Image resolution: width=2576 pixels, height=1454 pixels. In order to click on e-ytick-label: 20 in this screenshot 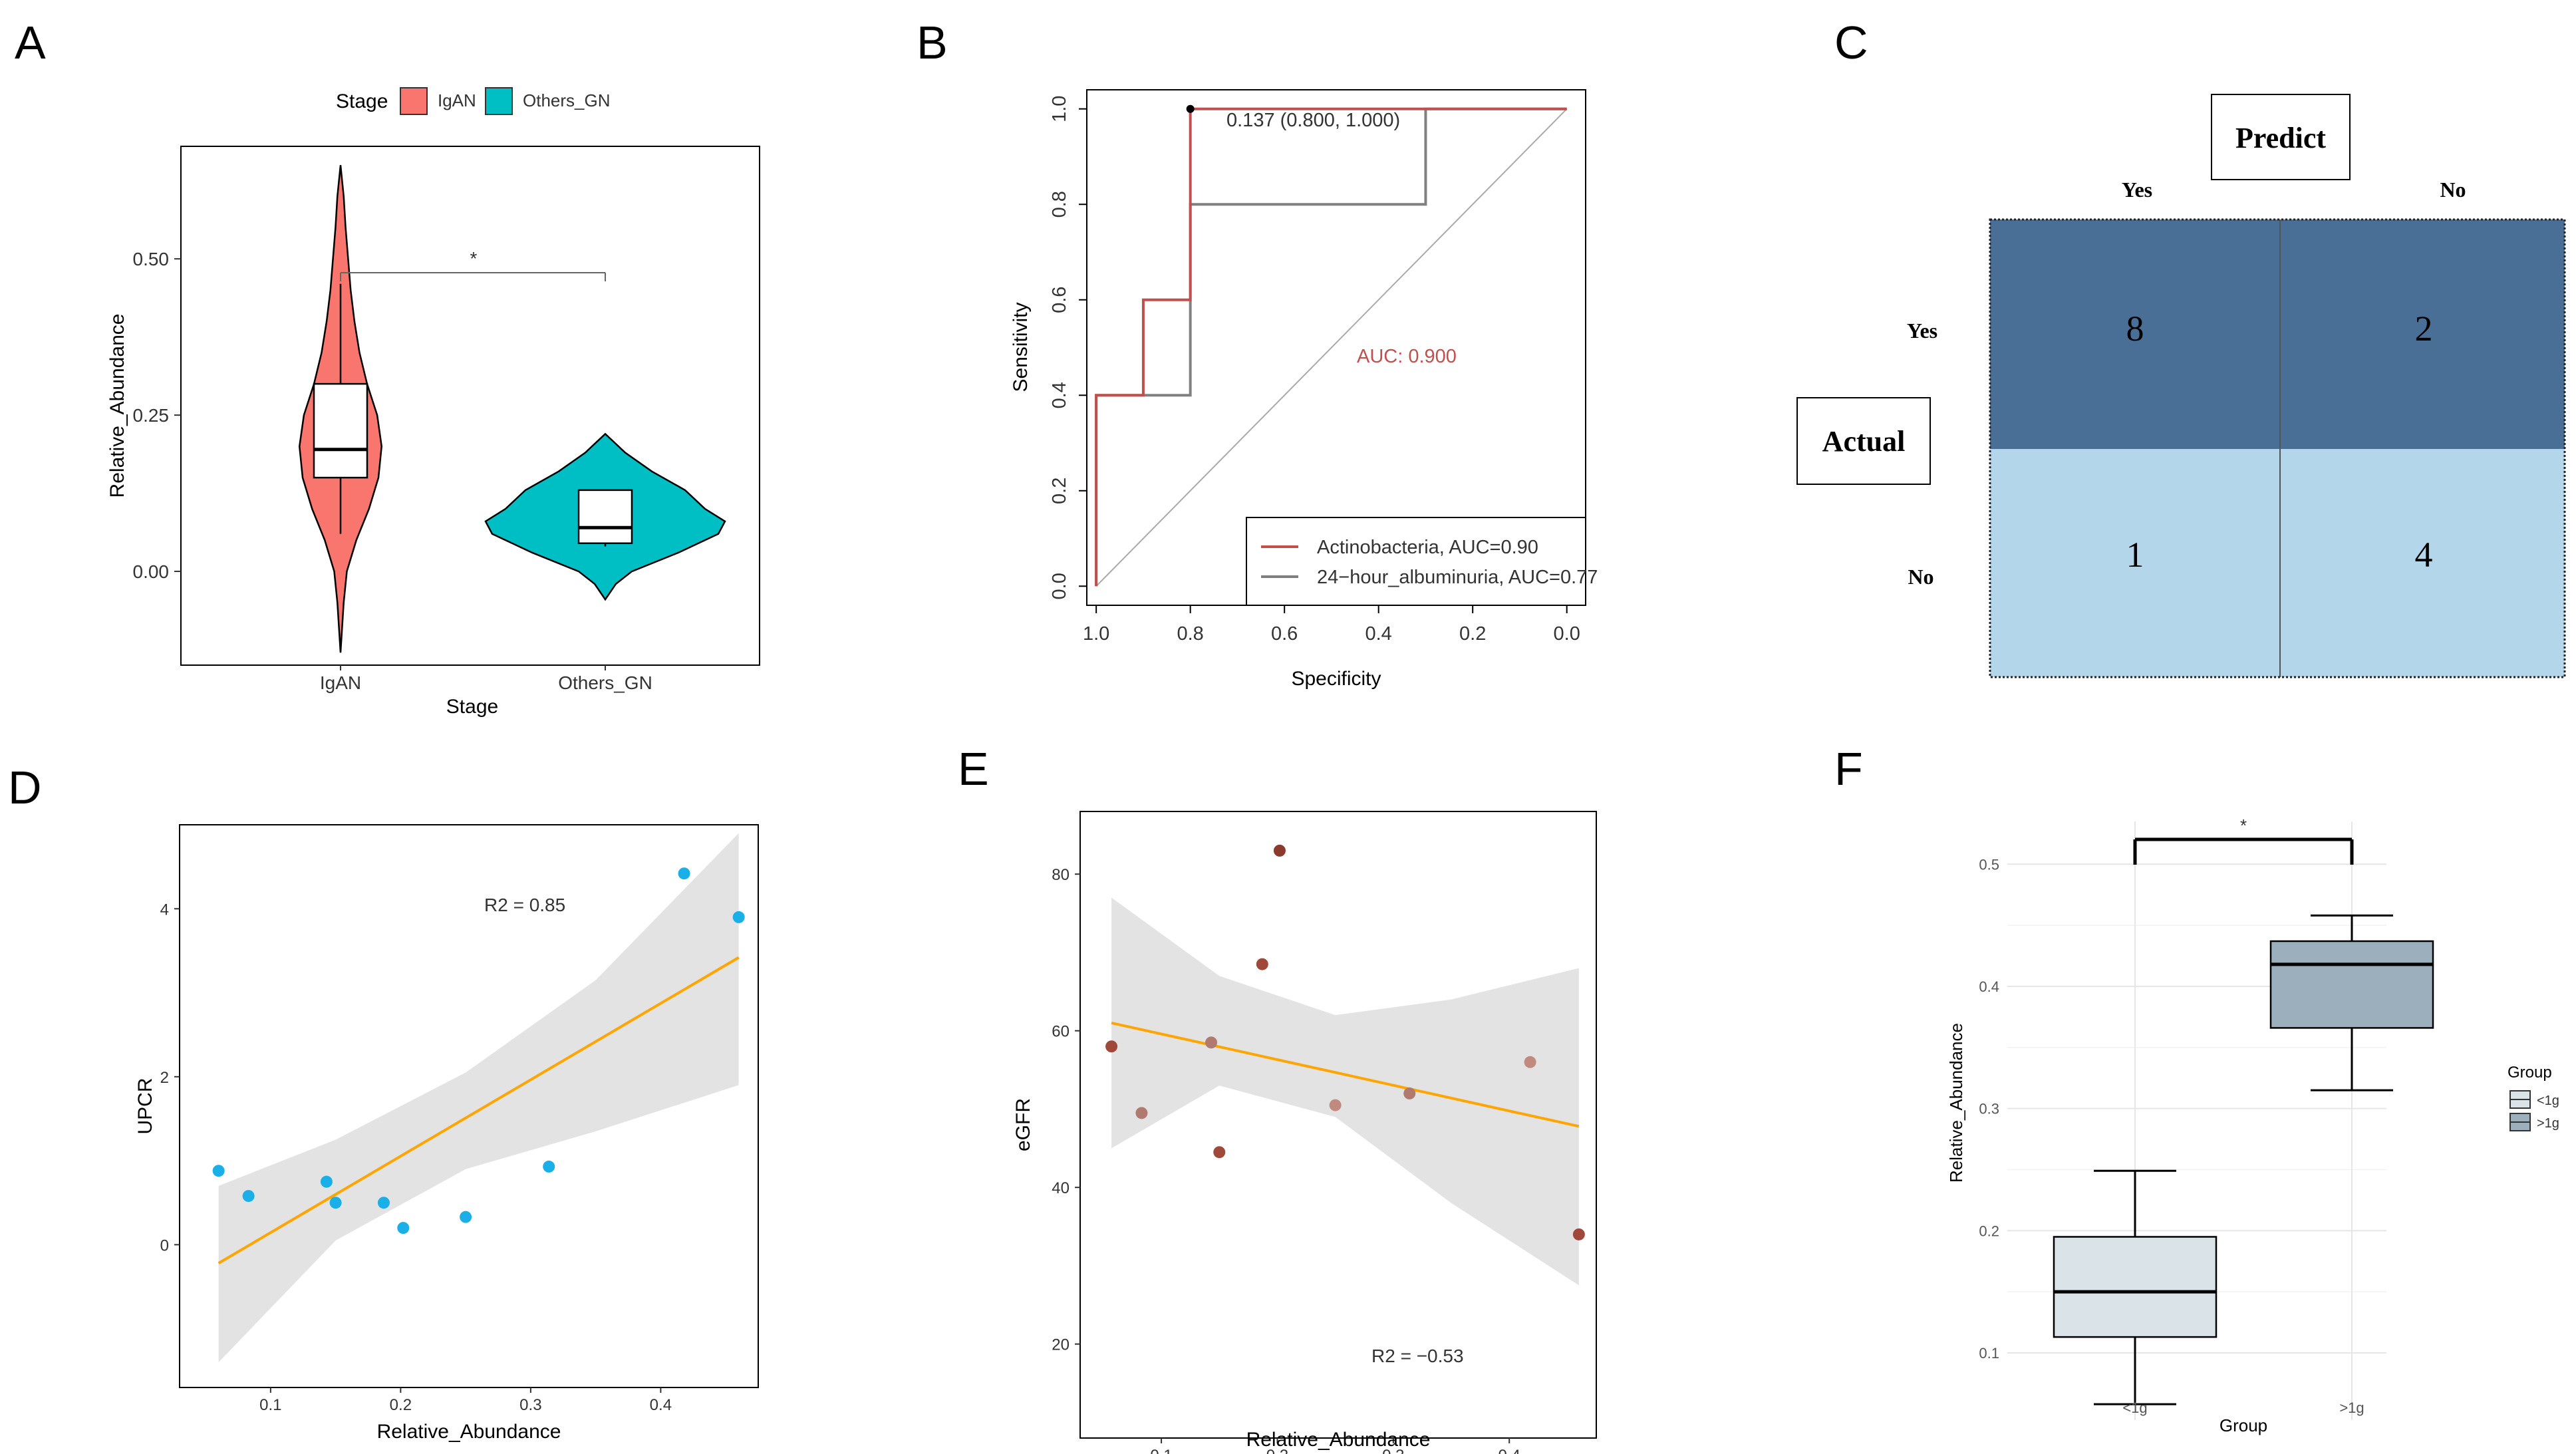, I will do `click(1061, 1345)`.